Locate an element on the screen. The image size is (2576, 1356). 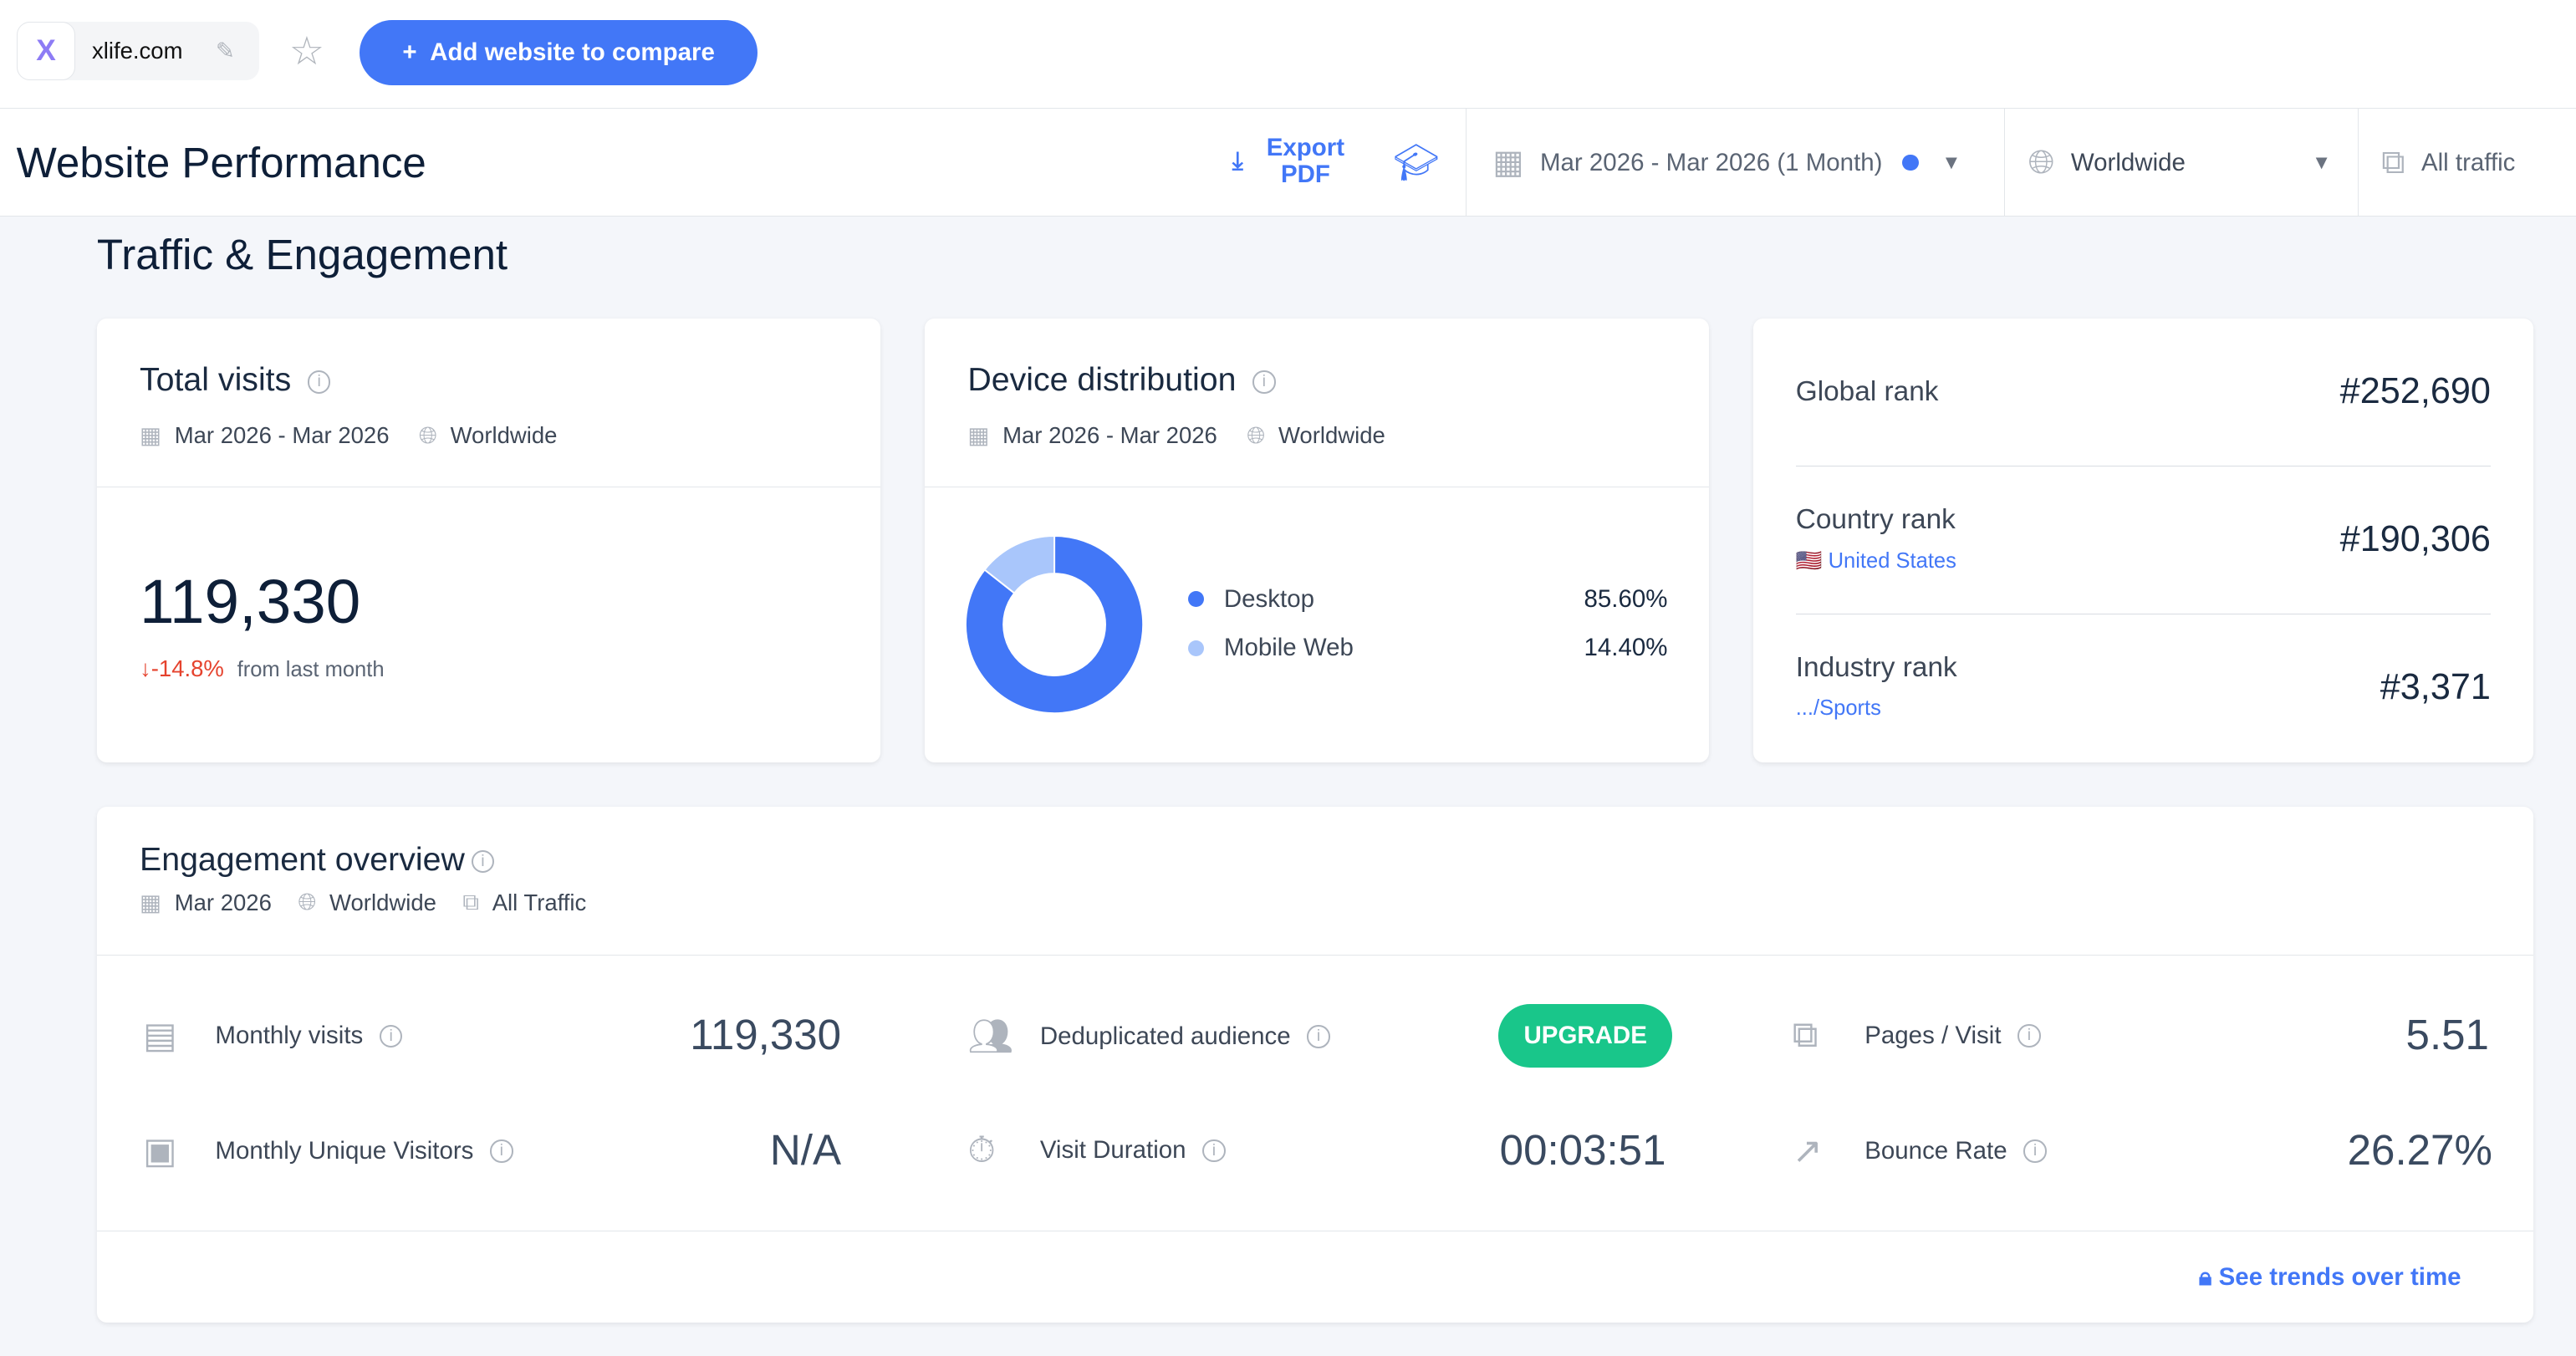
rank-value: #3,371 is located at coordinates (2435, 686).